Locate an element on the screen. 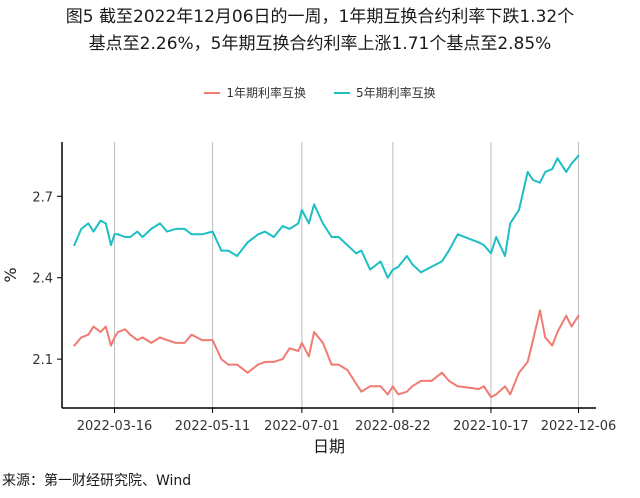 The width and height of the screenshot is (640, 498). y-tick-label: 2.4 is located at coordinates (42, 279).